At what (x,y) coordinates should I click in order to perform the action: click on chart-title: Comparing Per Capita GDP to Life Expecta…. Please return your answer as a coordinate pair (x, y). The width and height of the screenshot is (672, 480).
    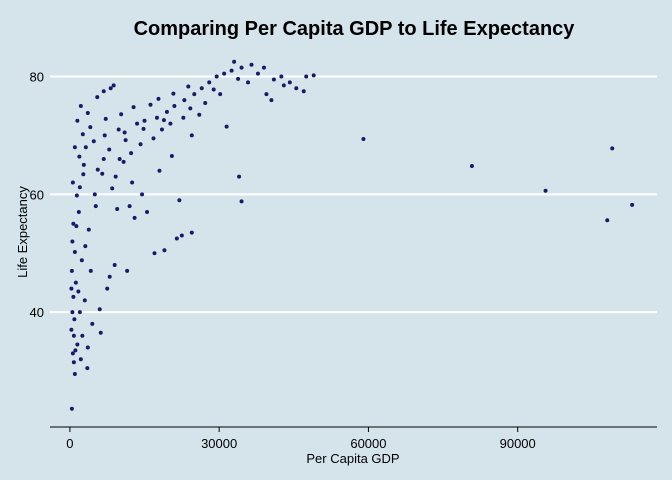
    Looking at the image, I should click on (355, 29).